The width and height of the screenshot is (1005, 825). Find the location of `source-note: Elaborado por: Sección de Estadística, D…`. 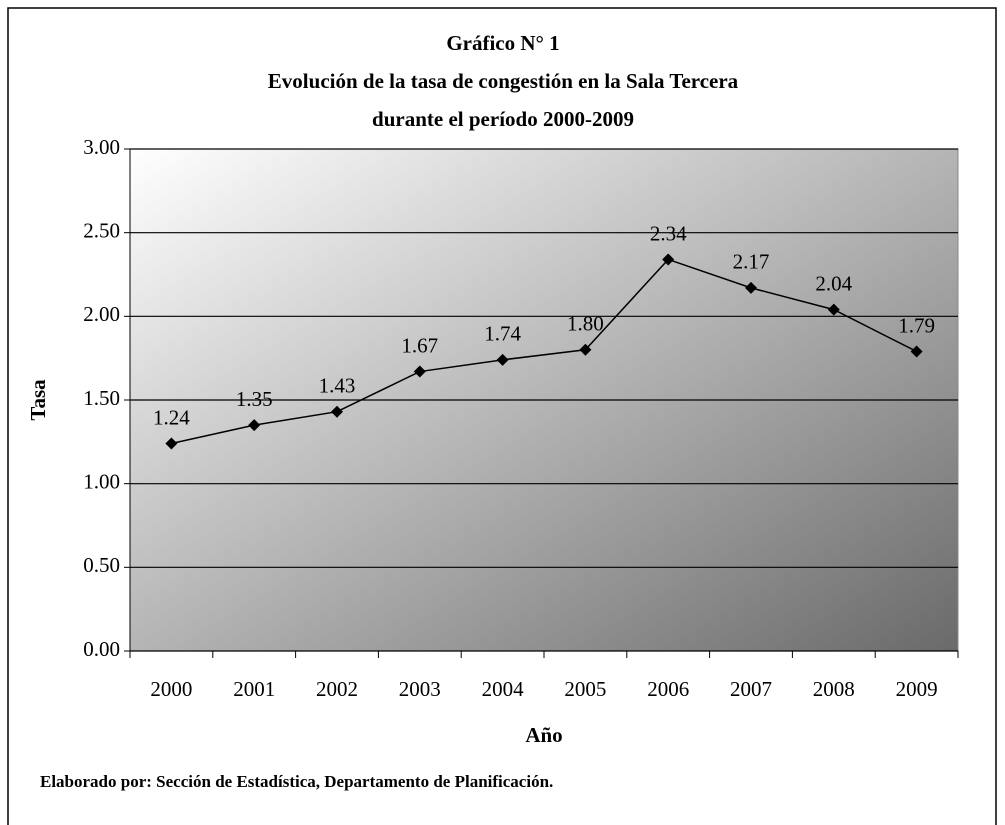

source-note: Elaborado por: Sección de Estadística, D… is located at coordinates (296, 781).